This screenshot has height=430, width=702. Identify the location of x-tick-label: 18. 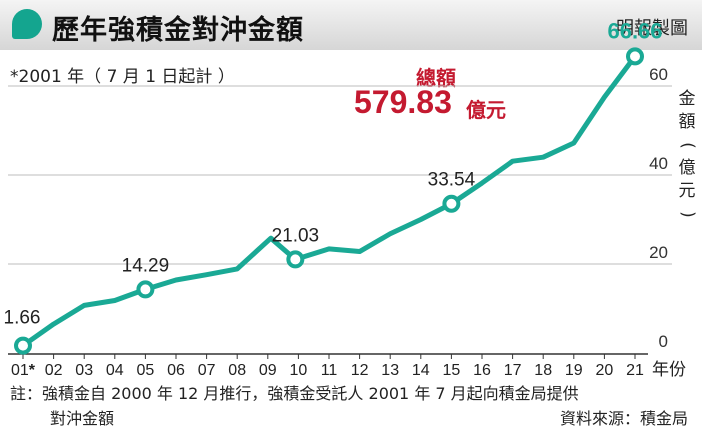
(543, 370).